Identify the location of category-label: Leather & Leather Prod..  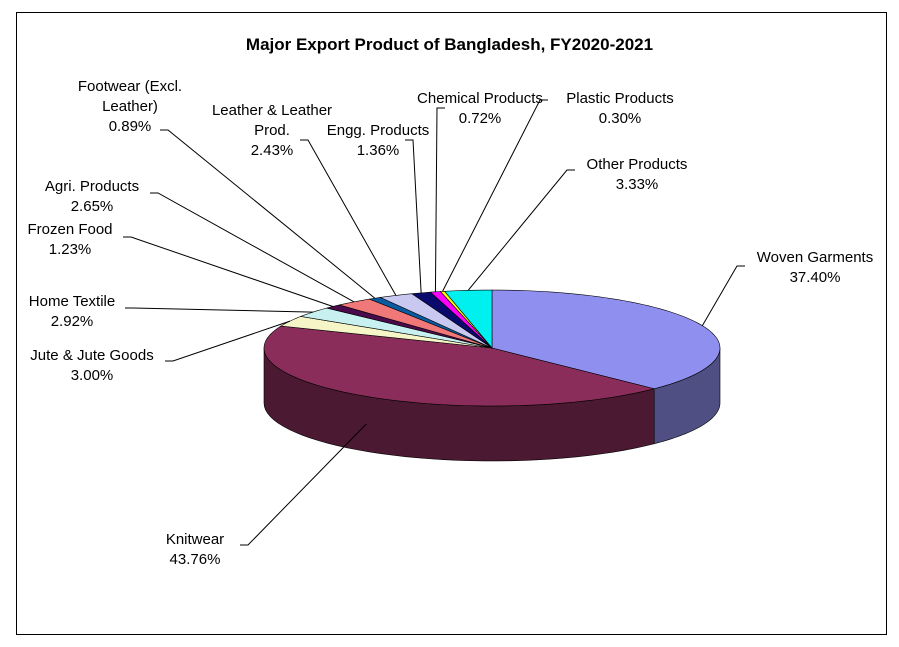
(272, 120).